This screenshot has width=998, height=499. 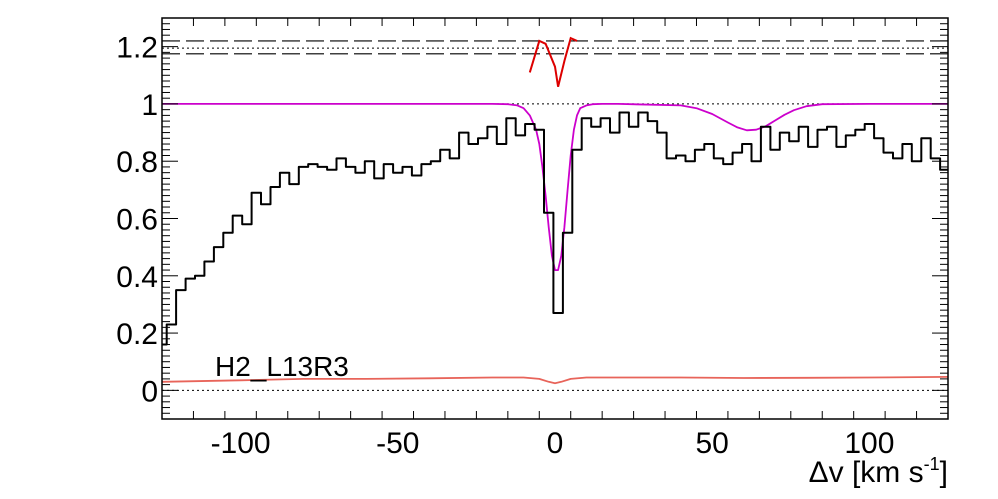 What do you see at coordinates (282, 366) in the screenshot?
I see `transition-label: H2_L13R3` at bounding box center [282, 366].